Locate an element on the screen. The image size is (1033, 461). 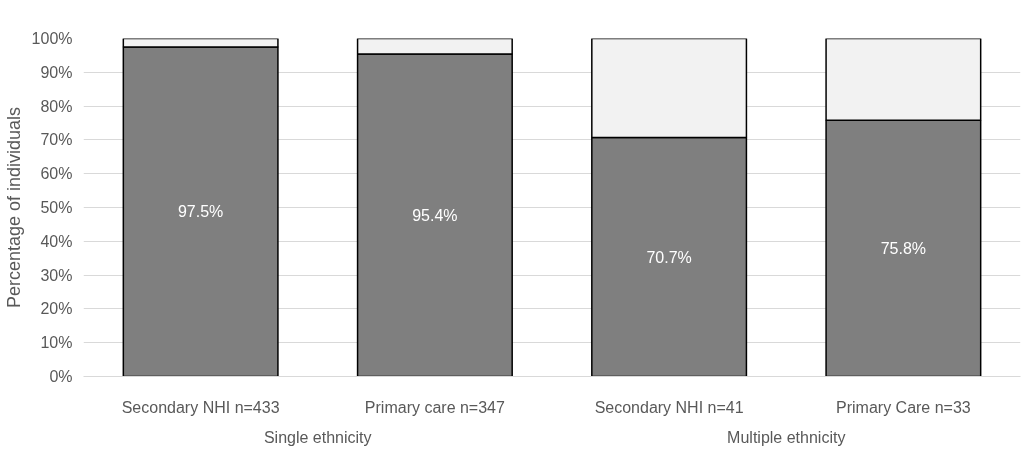
y-tick-label: 60% is located at coordinates (56, 174).